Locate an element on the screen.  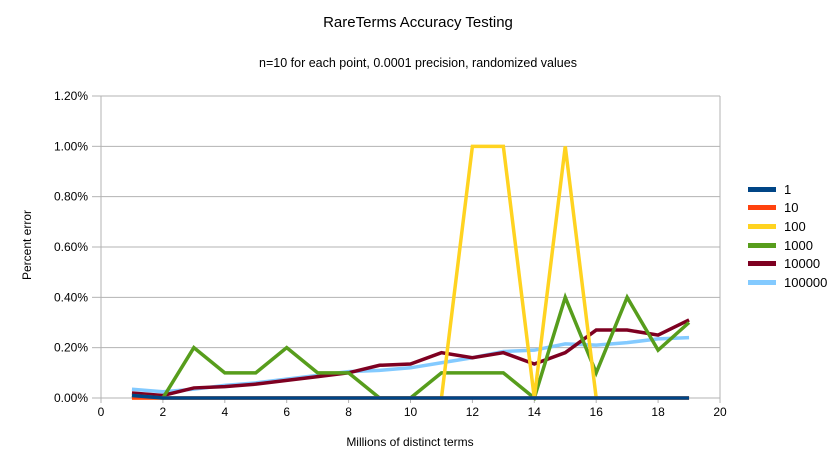
x-tick-label: 16 is located at coordinates (597, 412).